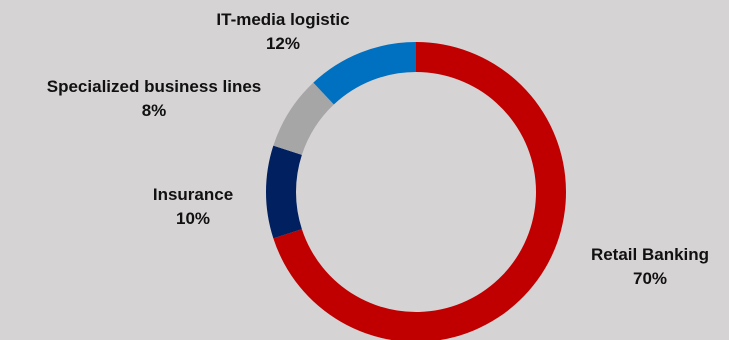 Image resolution: width=729 pixels, height=340 pixels. I want to click on donut-slice-specialized-business-lines, so click(303, 118).